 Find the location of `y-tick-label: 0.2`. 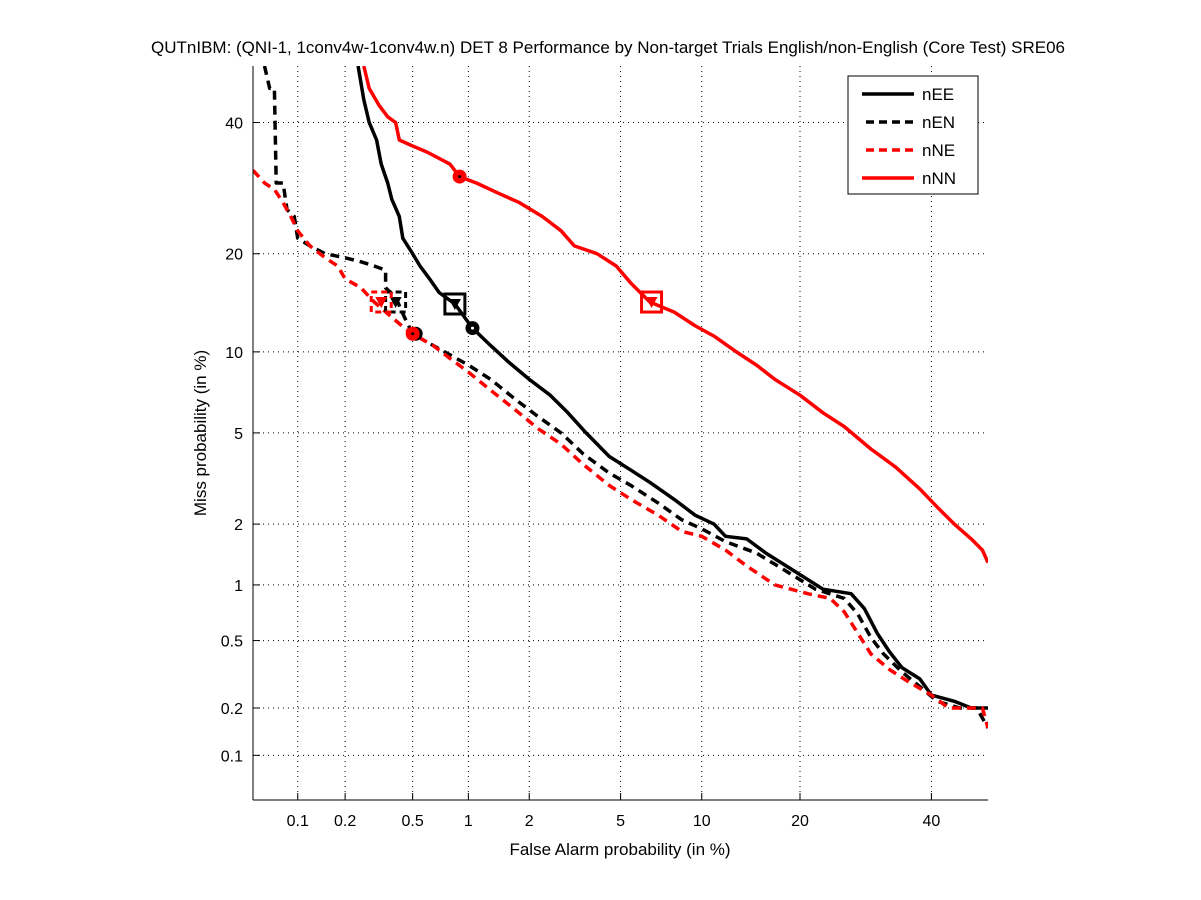

y-tick-label: 0.2 is located at coordinates (232, 709).